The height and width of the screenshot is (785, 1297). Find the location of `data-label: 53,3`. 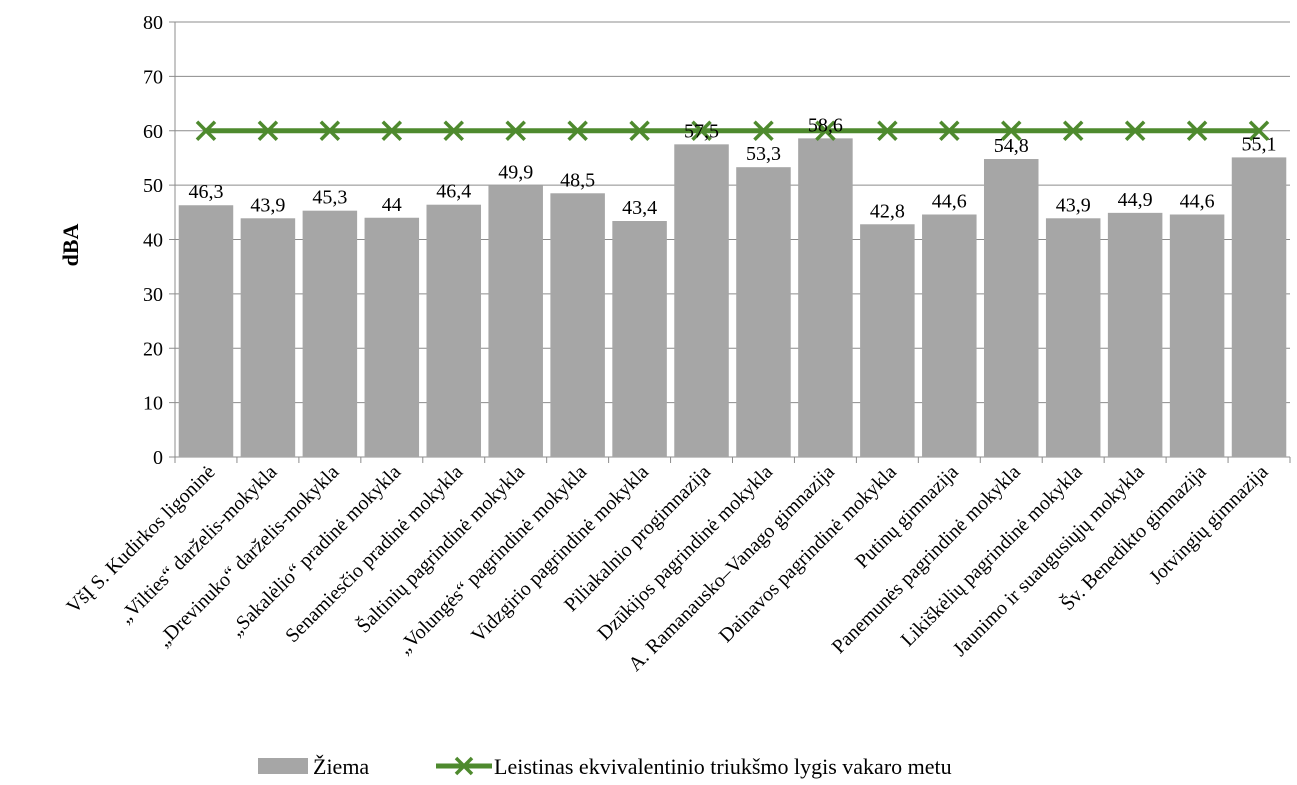

data-label: 53,3 is located at coordinates (763, 154).